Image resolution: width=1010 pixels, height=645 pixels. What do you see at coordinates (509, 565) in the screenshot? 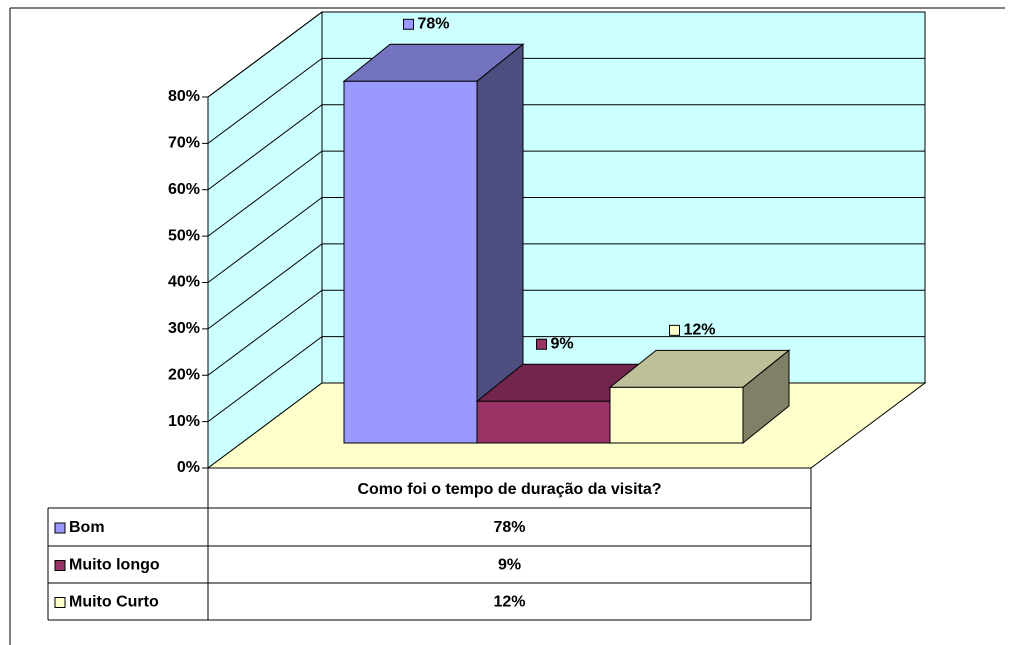
I see `table-value: 9%` at bounding box center [509, 565].